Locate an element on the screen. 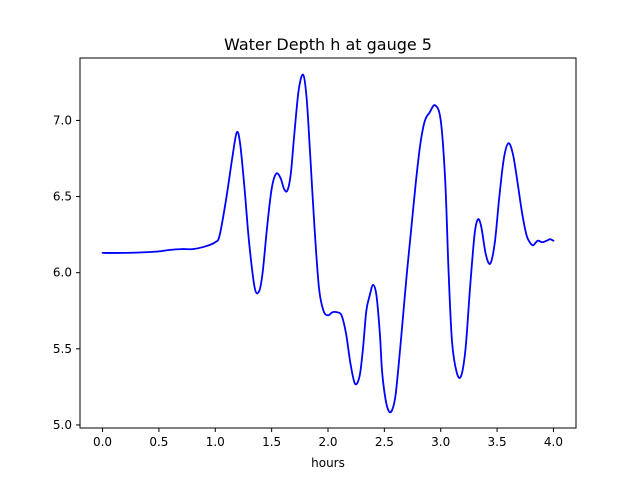 This screenshot has height=480, width=640. x-tick-label: 0.5 is located at coordinates (158, 442).